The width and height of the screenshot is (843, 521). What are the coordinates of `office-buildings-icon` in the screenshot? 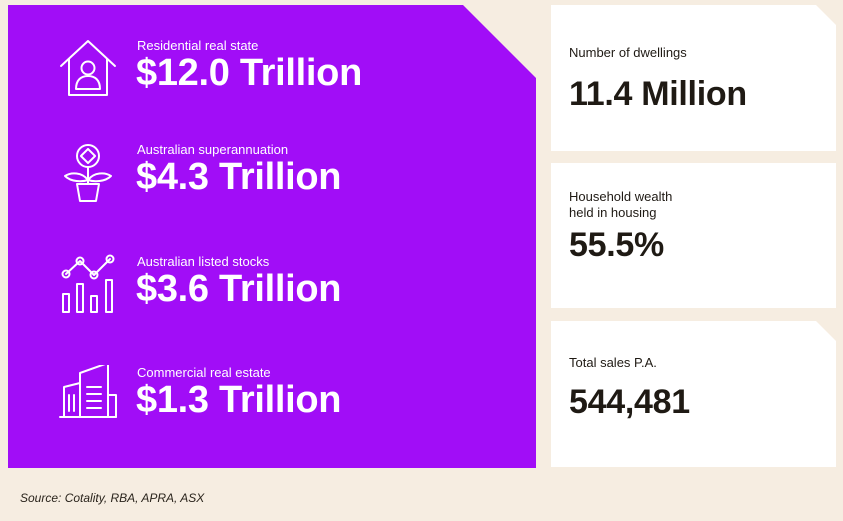 It's located at (88, 397).